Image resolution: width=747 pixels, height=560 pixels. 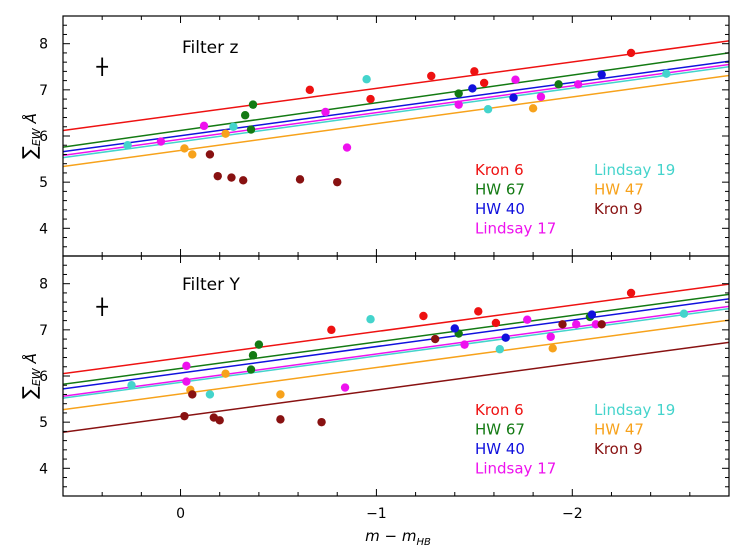 What do you see at coordinates (211, 285) in the screenshot?
I see `panel-title: Filter Y` at bounding box center [211, 285].